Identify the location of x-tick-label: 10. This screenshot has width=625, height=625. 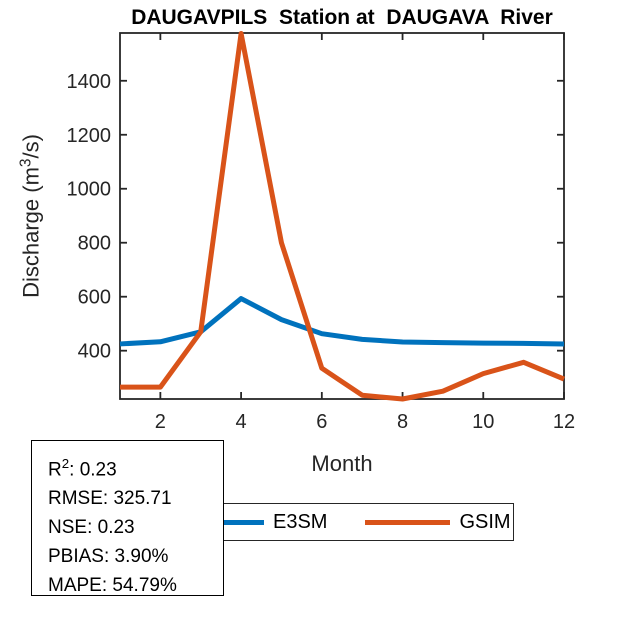
(483, 422).